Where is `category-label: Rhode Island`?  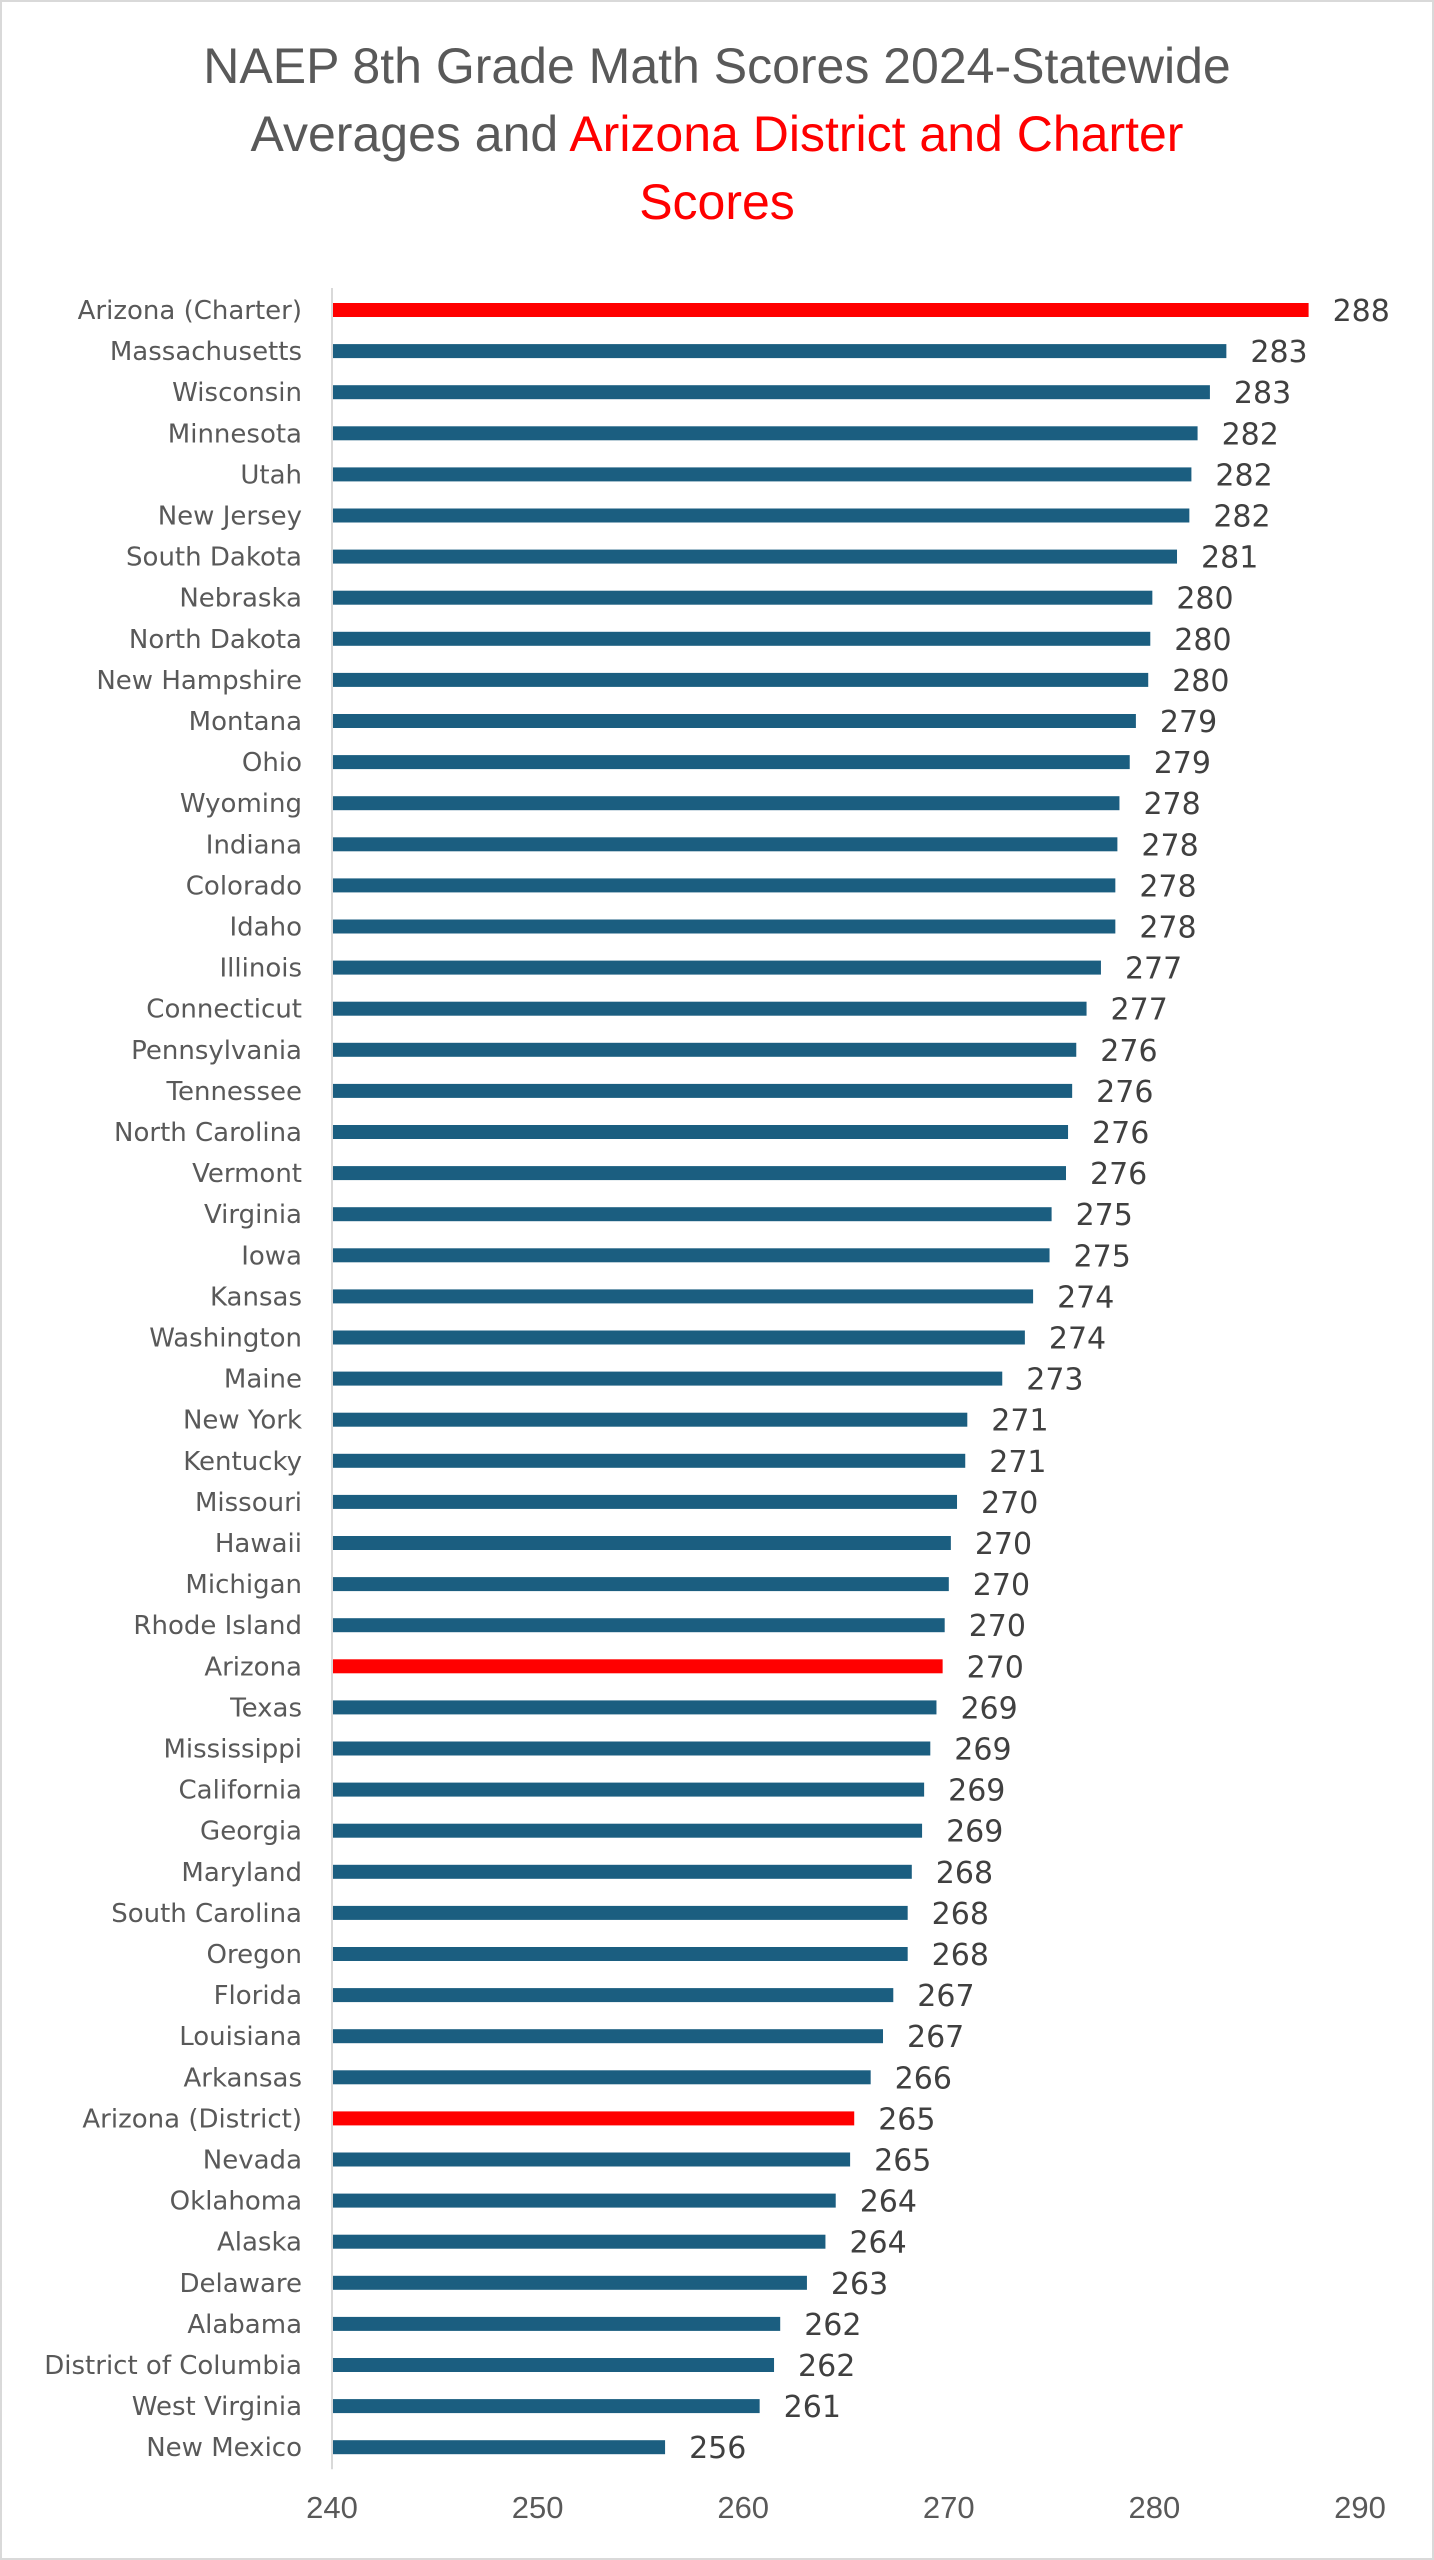
category-label: Rhode Island is located at coordinates (217, 1626).